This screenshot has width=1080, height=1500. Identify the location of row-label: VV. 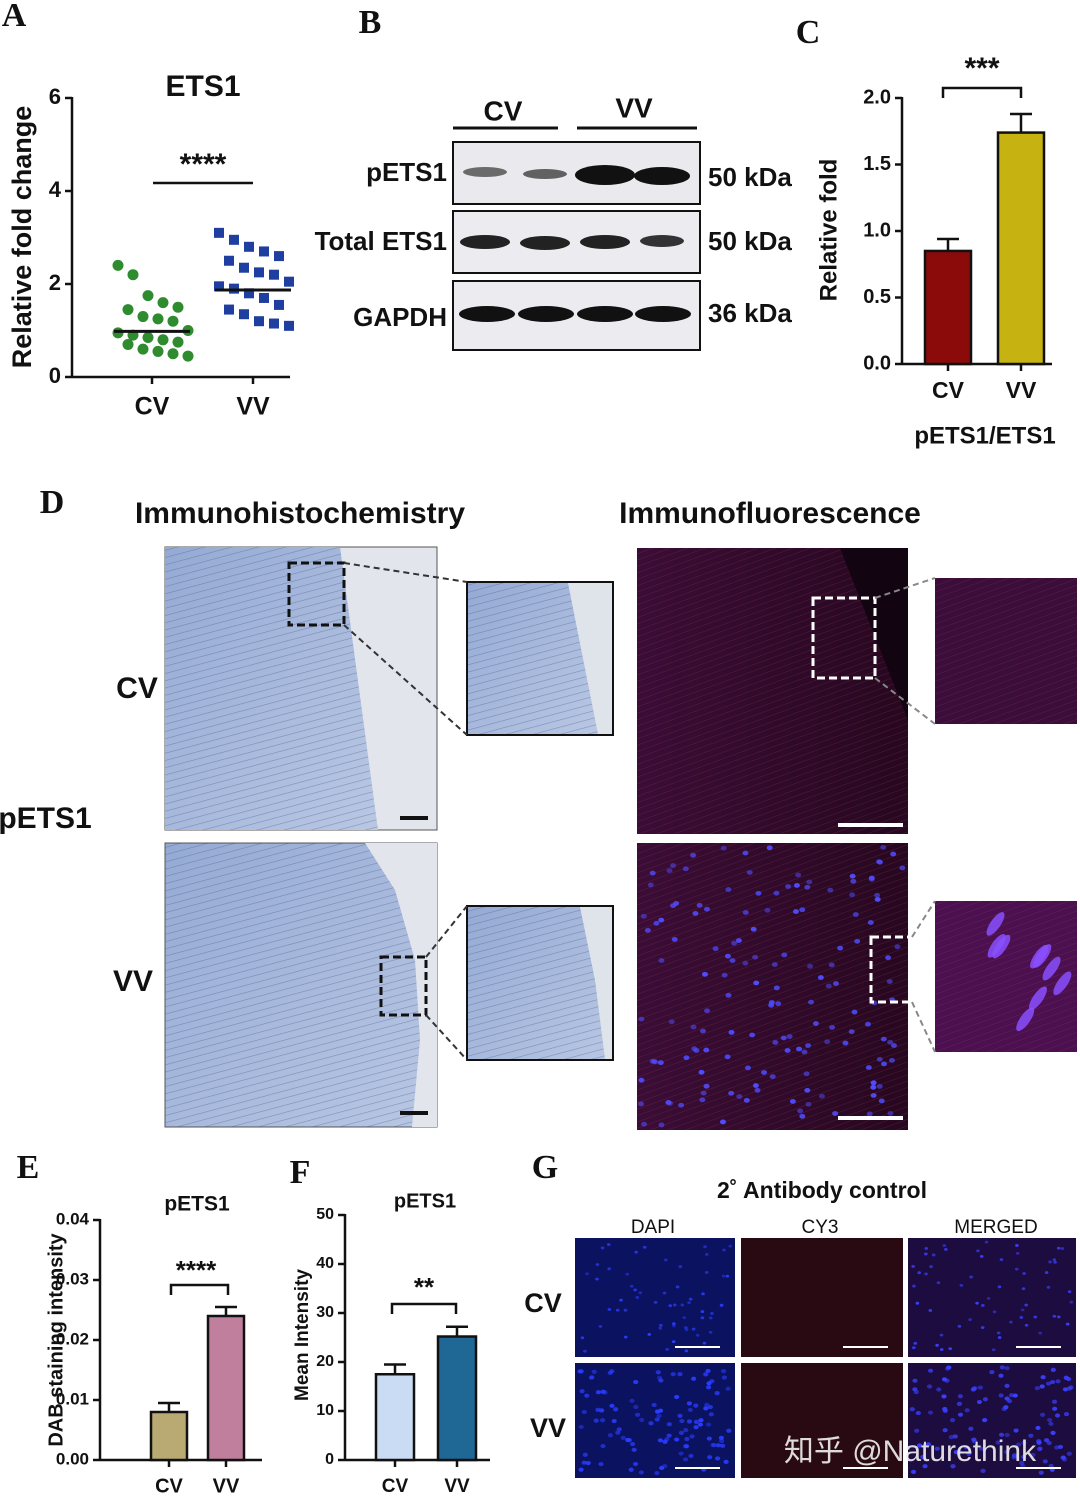
(133, 981).